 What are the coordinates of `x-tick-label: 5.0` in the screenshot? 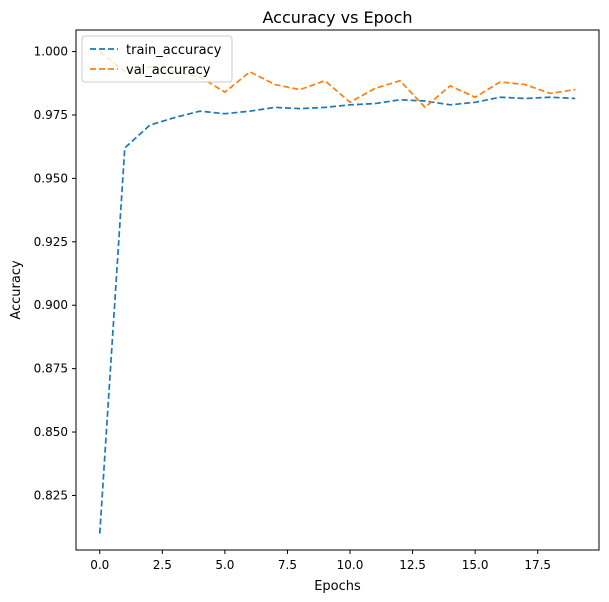 It's located at (224, 565).